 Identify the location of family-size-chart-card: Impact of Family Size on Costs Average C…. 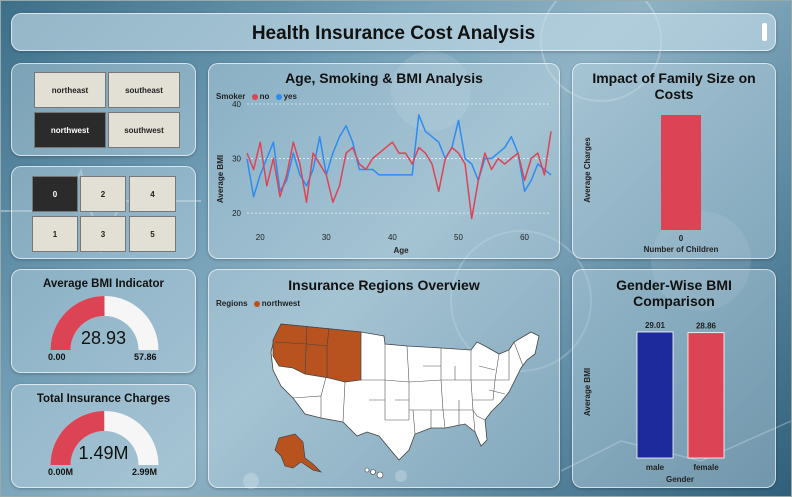
(674, 161).